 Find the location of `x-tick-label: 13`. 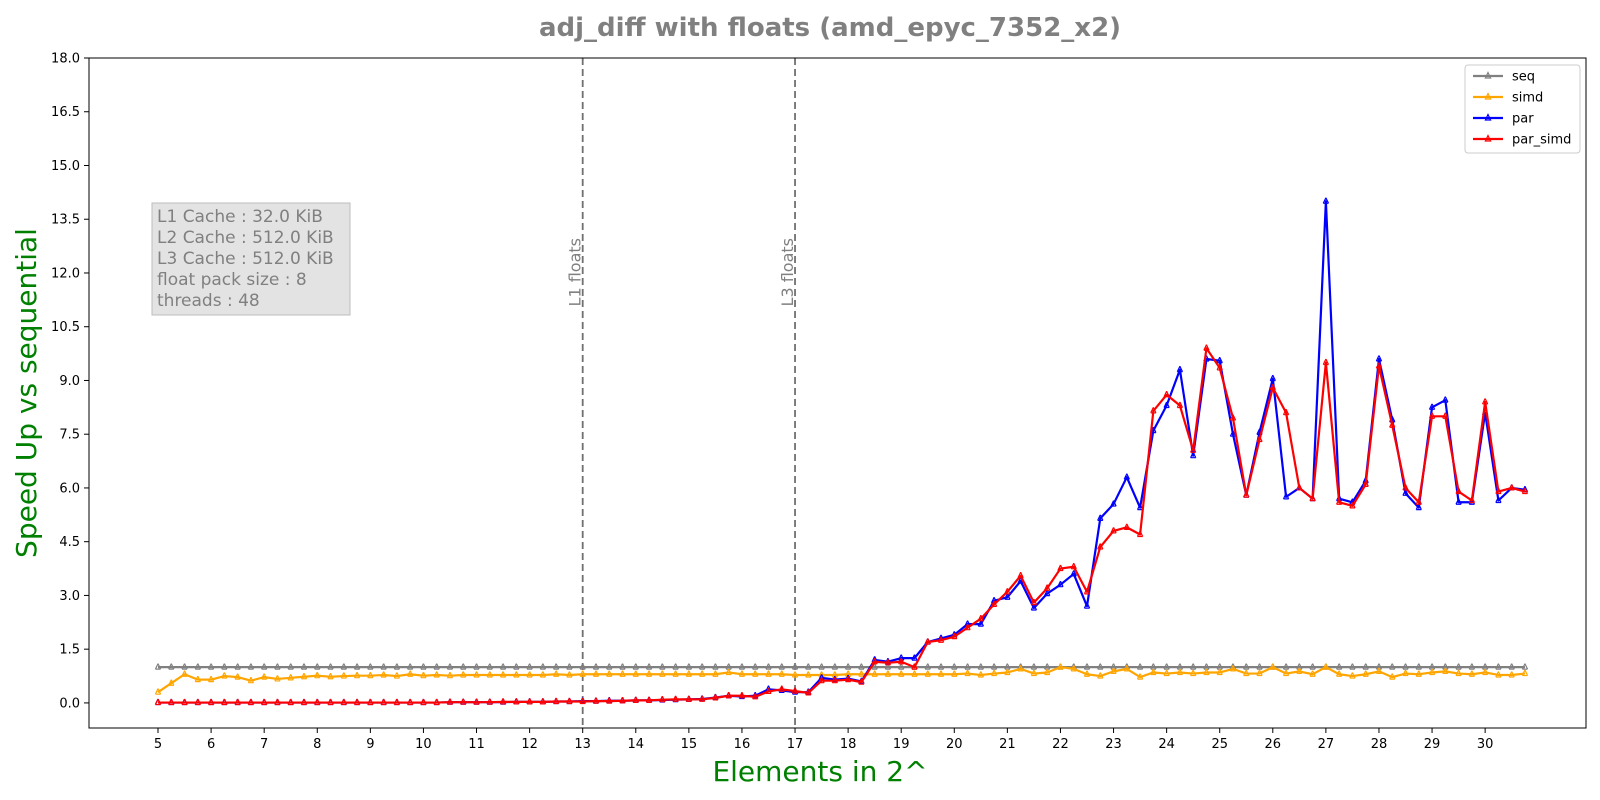

x-tick-label: 13 is located at coordinates (582, 744).